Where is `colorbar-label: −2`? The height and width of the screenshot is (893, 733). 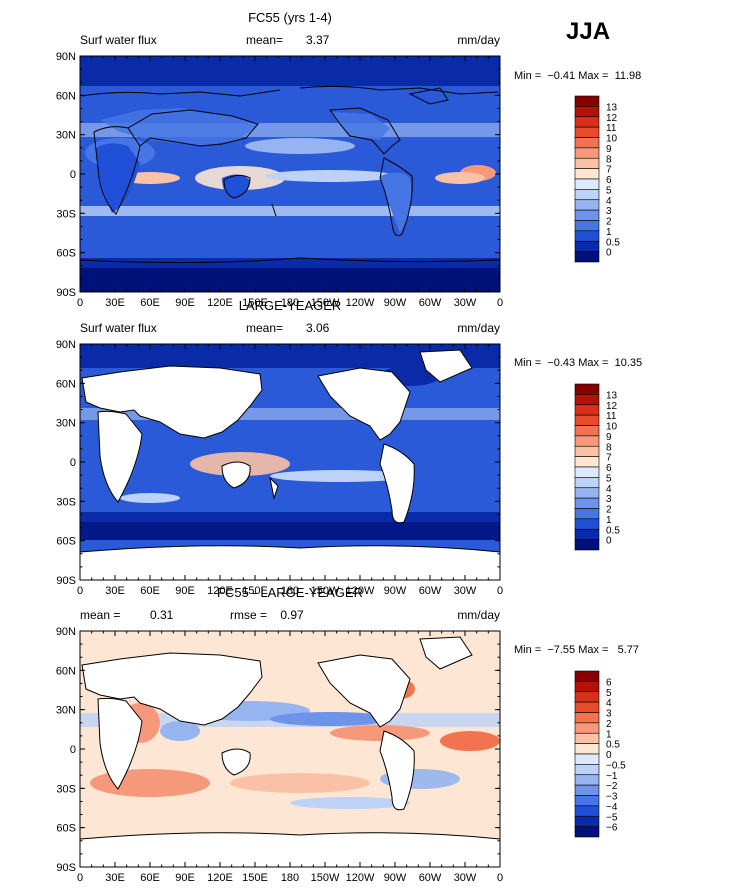 colorbar-label: −2 is located at coordinates (612, 786).